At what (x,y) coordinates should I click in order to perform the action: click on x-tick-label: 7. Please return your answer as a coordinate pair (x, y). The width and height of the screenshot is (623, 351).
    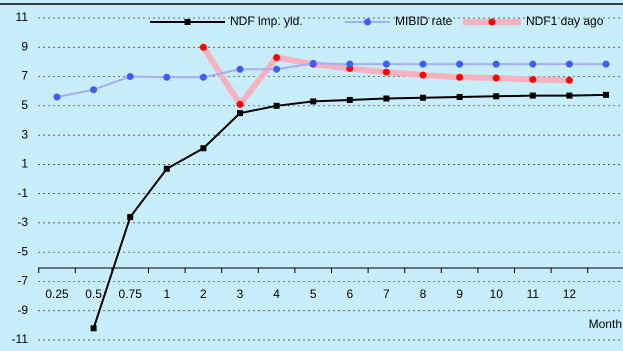
    Looking at the image, I should click on (386, 294).